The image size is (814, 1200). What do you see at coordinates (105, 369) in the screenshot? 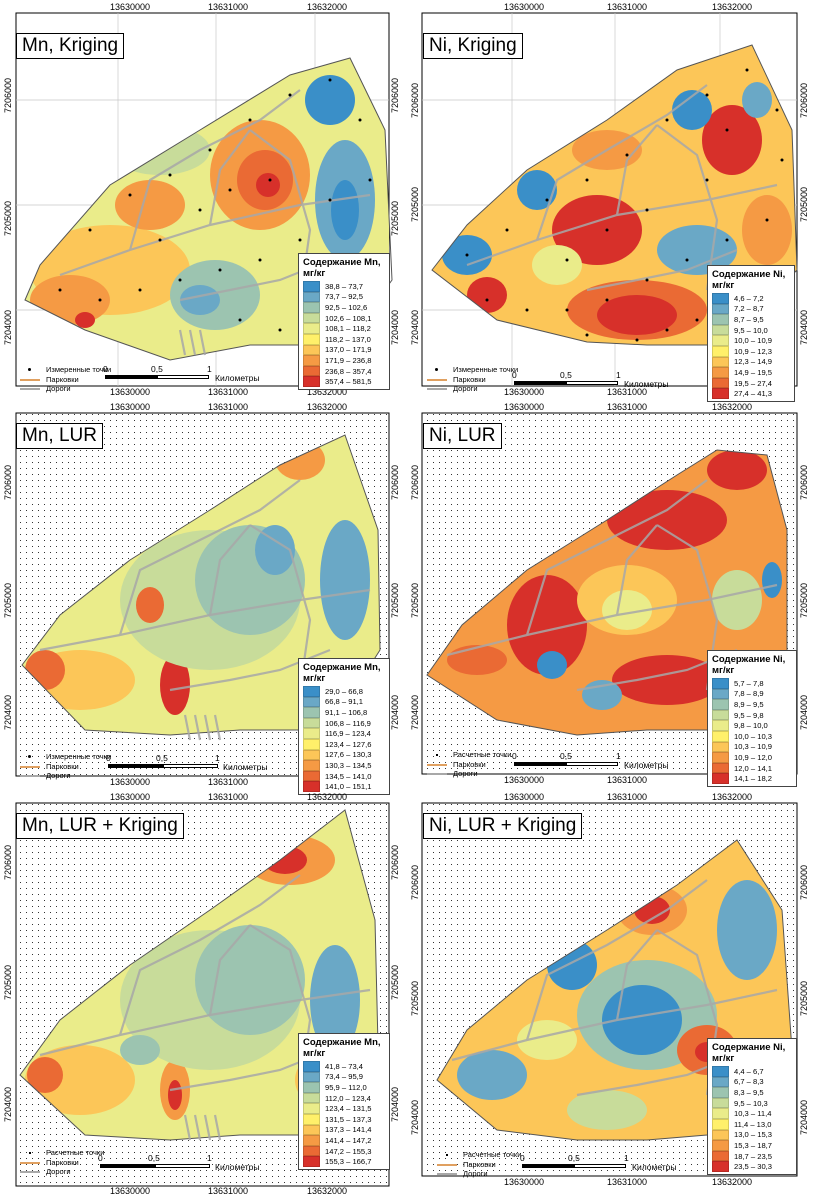
I see `scale-label: 0` at bounding box center [105, 369].